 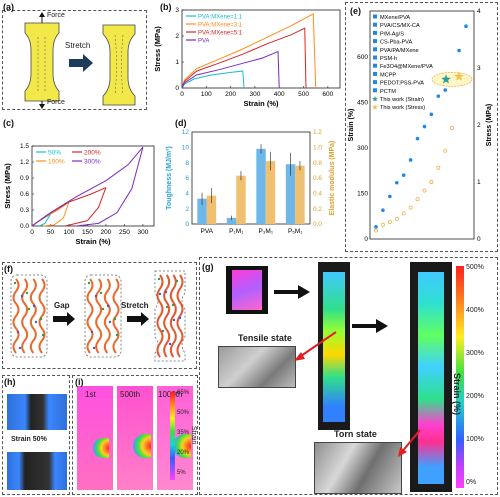 I want to click on y-tick-label: 1, so click(x=177, y=62).